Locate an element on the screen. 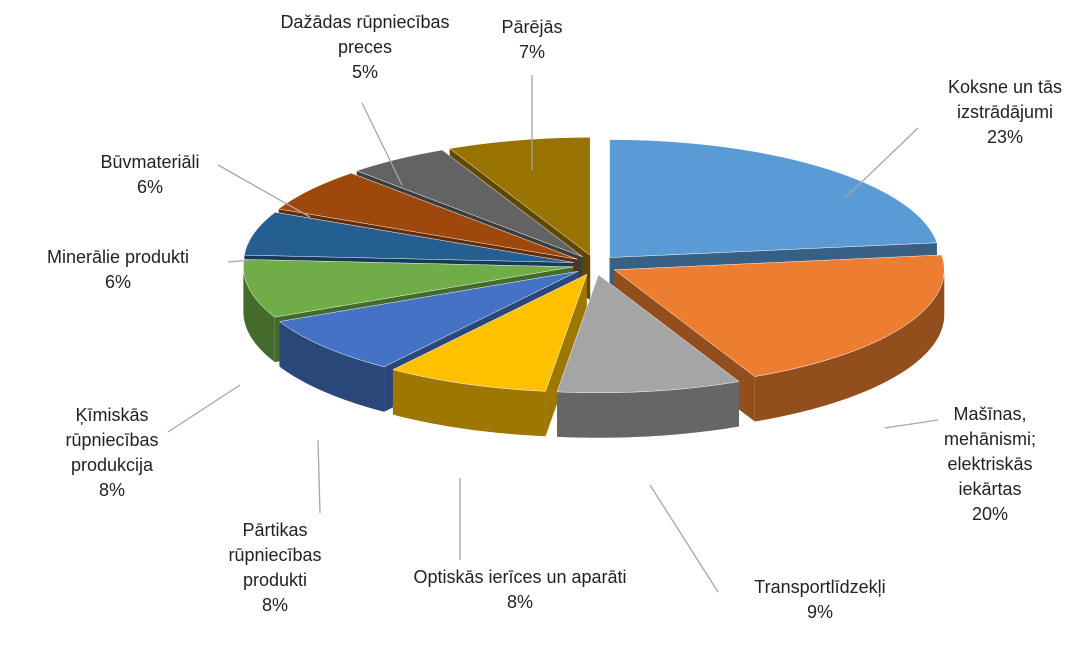  data-label: Koksne un tās izstrādājumi 23% is located at coordinates (997, 112).